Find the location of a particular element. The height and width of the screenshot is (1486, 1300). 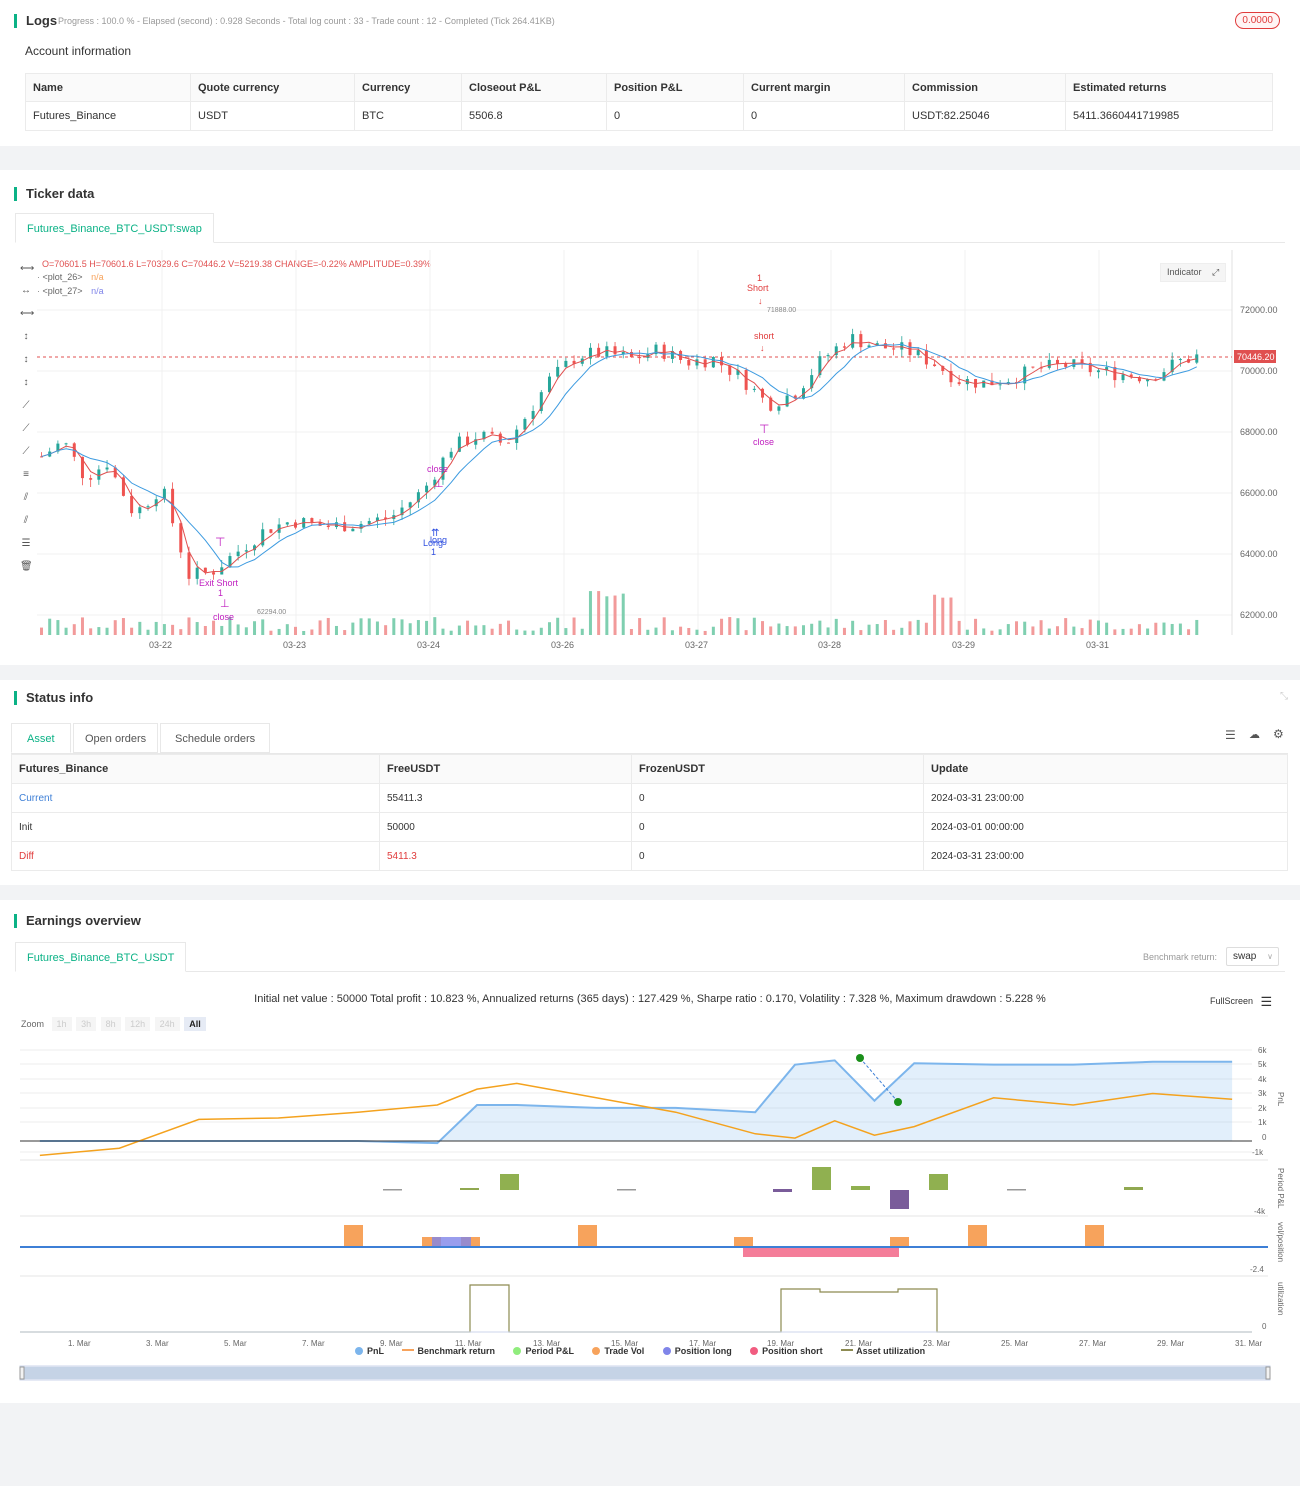

tab-asset: Asset is located at coordinates (41, 738).